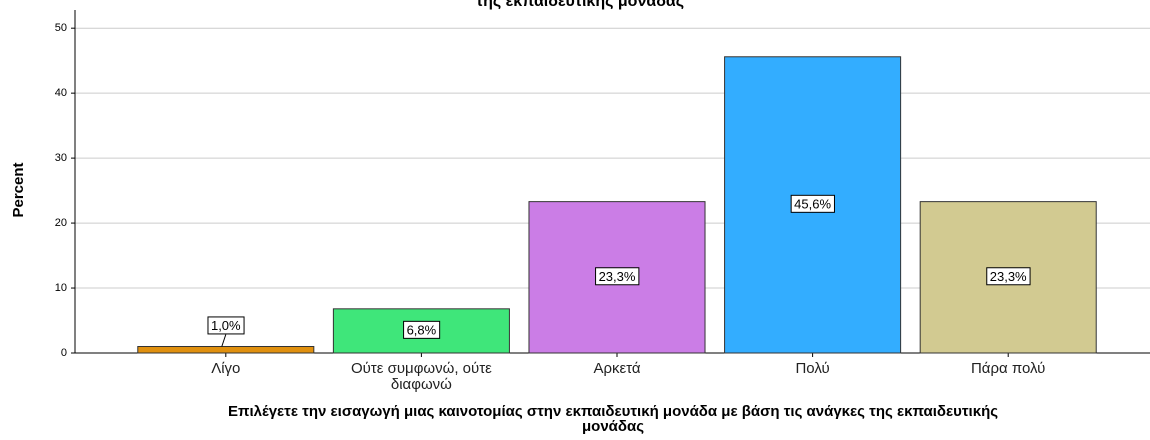 This screenshot has height=440, width=1150. I want to click on data-label: 45,6%, so click(812, 203).